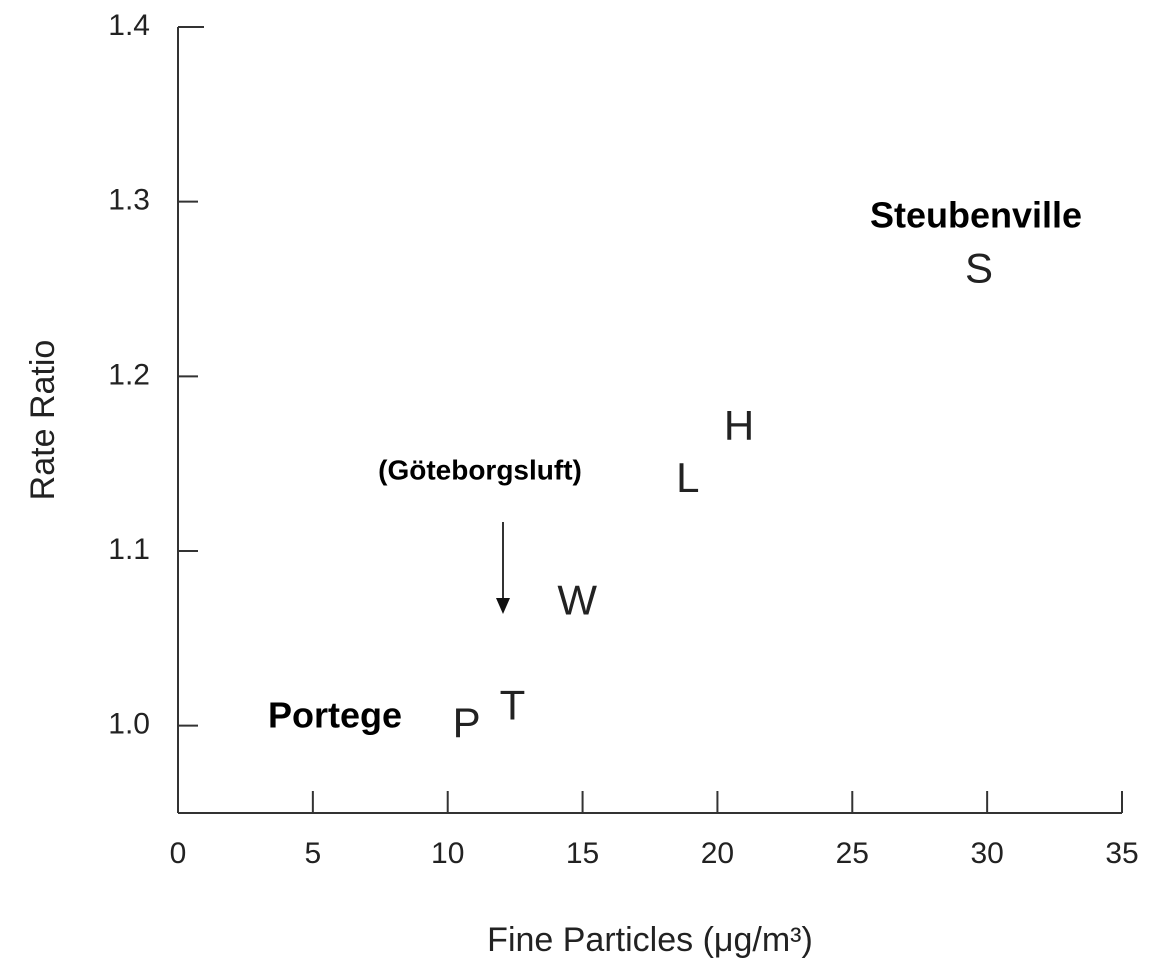 This screenshot has height=973, width=1150. Describe the element at coordinates (447, 853) in the screenshot. I see `x-tick-label: 10` at that location.